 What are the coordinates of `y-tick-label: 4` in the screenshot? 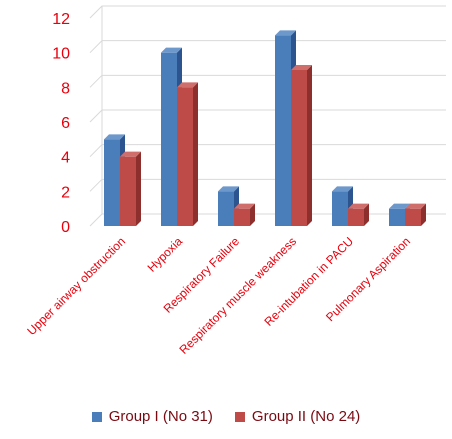 It's located at (65, 158).